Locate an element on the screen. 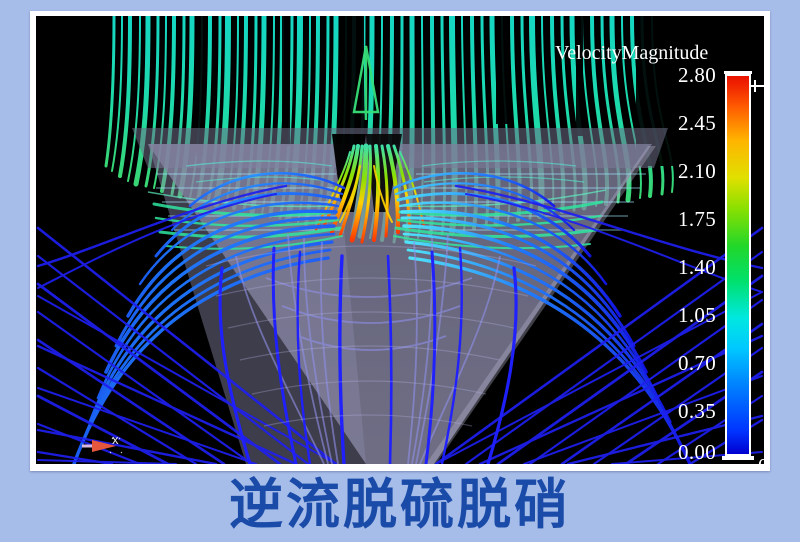 The height and width of the screenshot is (542, 800). scalar-bar-tick-1: 2.45 is located at coordinates (697, 123).